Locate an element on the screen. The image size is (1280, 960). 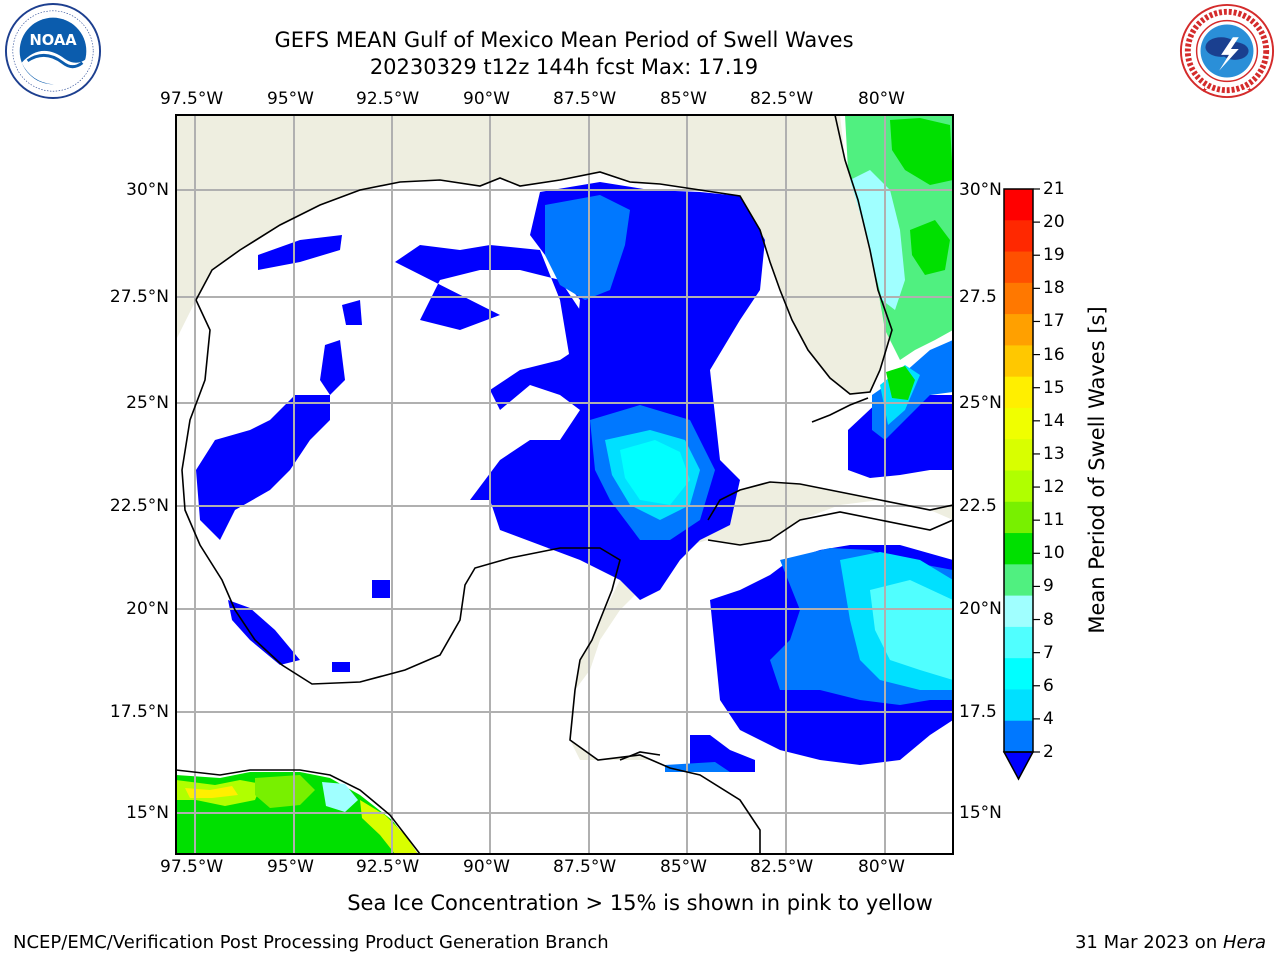
lon-label-top: 90°W is located at coordinates (486, 99).